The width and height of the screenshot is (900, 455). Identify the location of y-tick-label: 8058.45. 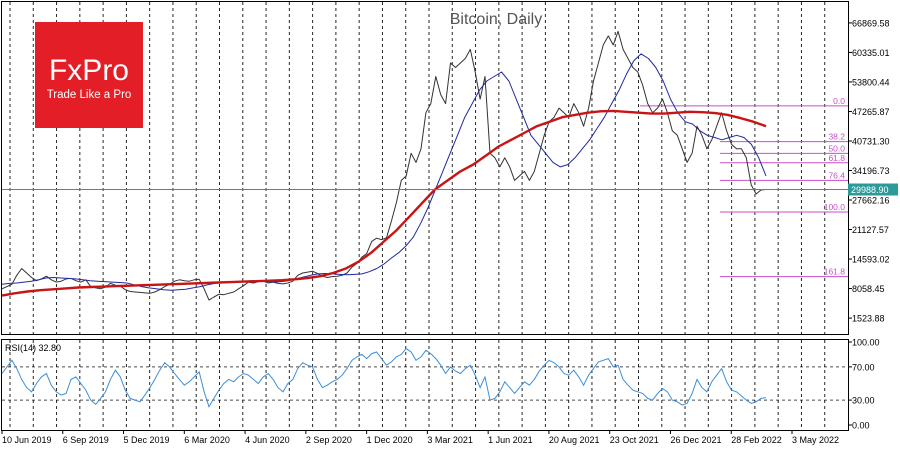
(868, 289).